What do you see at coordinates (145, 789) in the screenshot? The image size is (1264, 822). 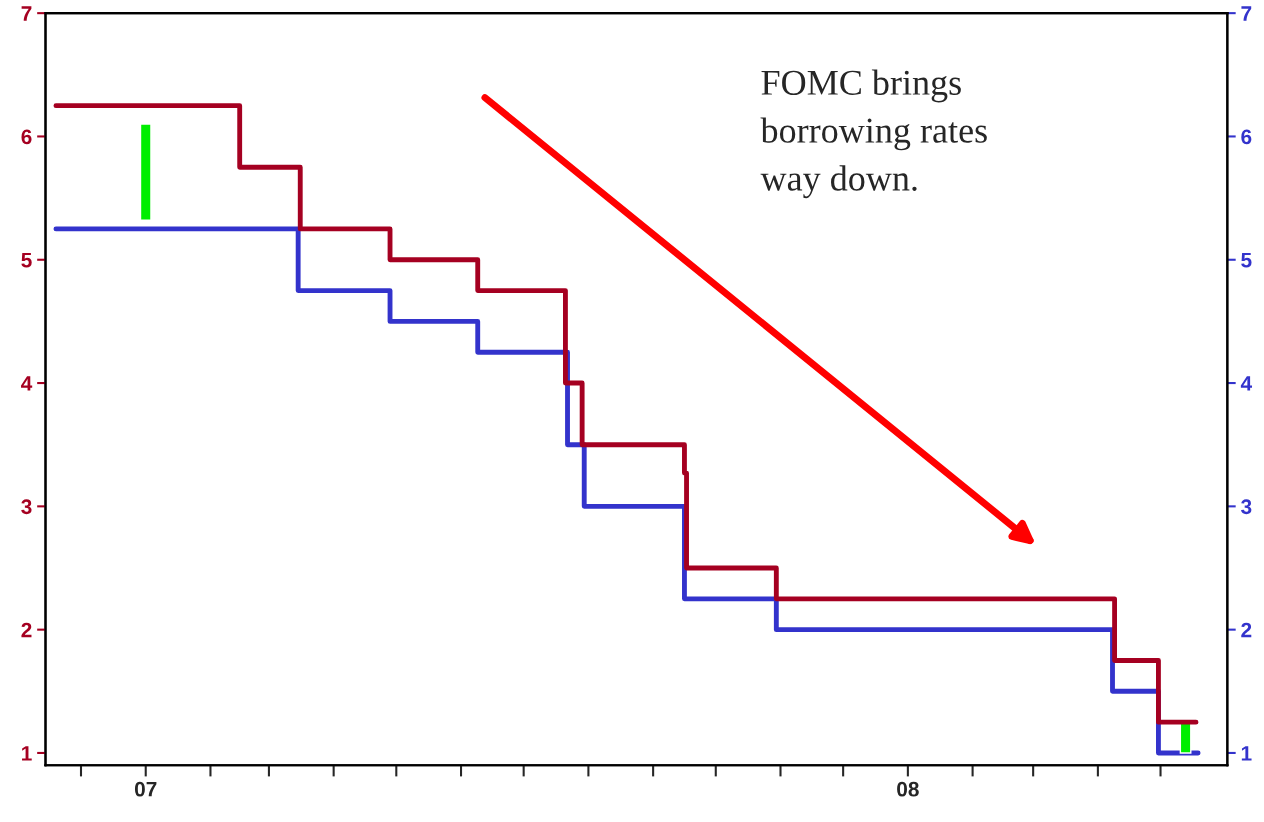 I see `x-tick-label: 07` at bounding box center [145, 789].